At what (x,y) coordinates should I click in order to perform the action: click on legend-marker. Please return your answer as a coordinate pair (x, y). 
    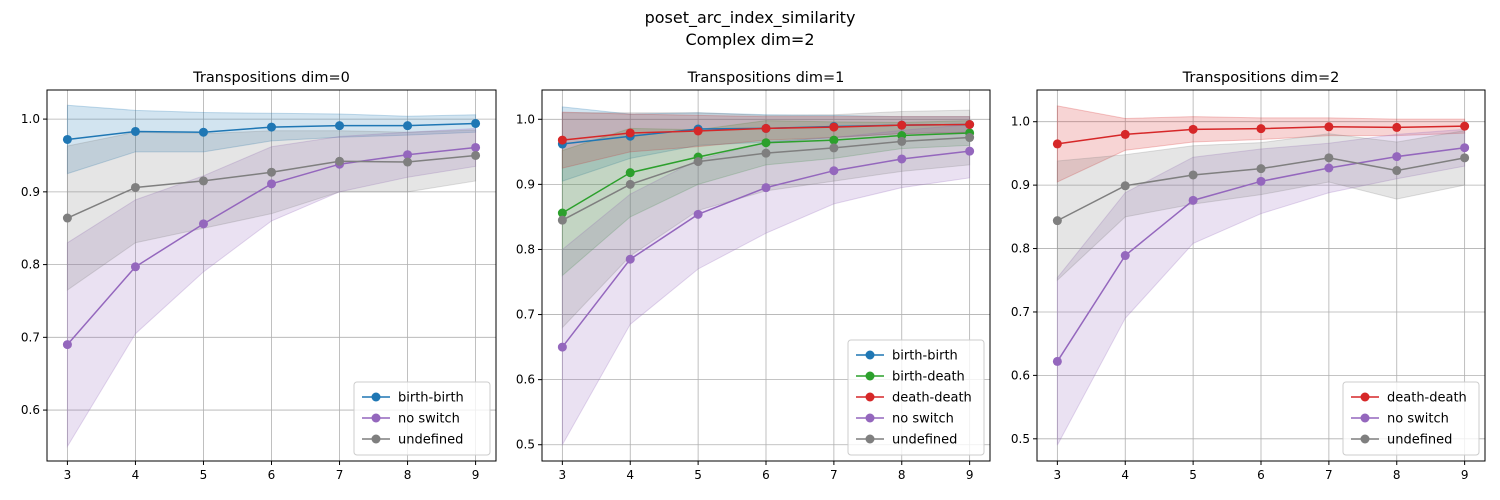
    Looking at the image, I should click on (1365, 397).